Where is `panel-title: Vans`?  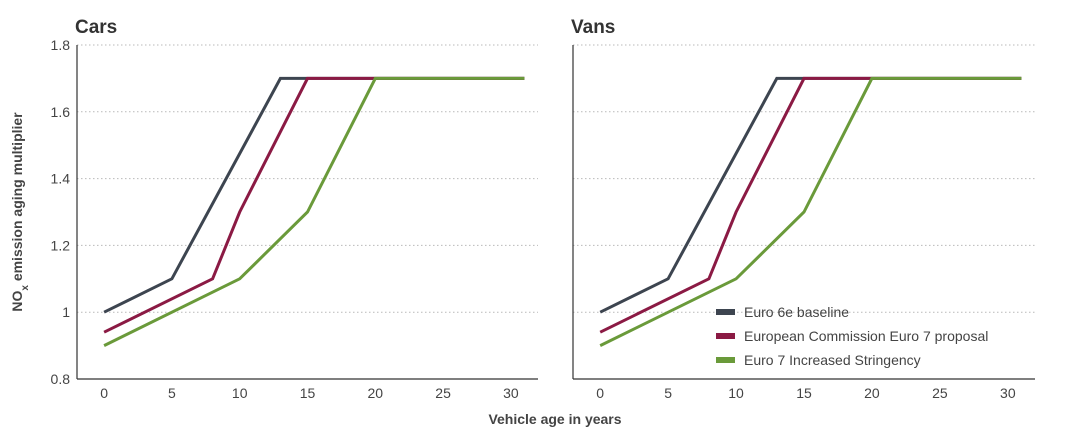 panel-title: Vans is located at coordinates (593, 27).